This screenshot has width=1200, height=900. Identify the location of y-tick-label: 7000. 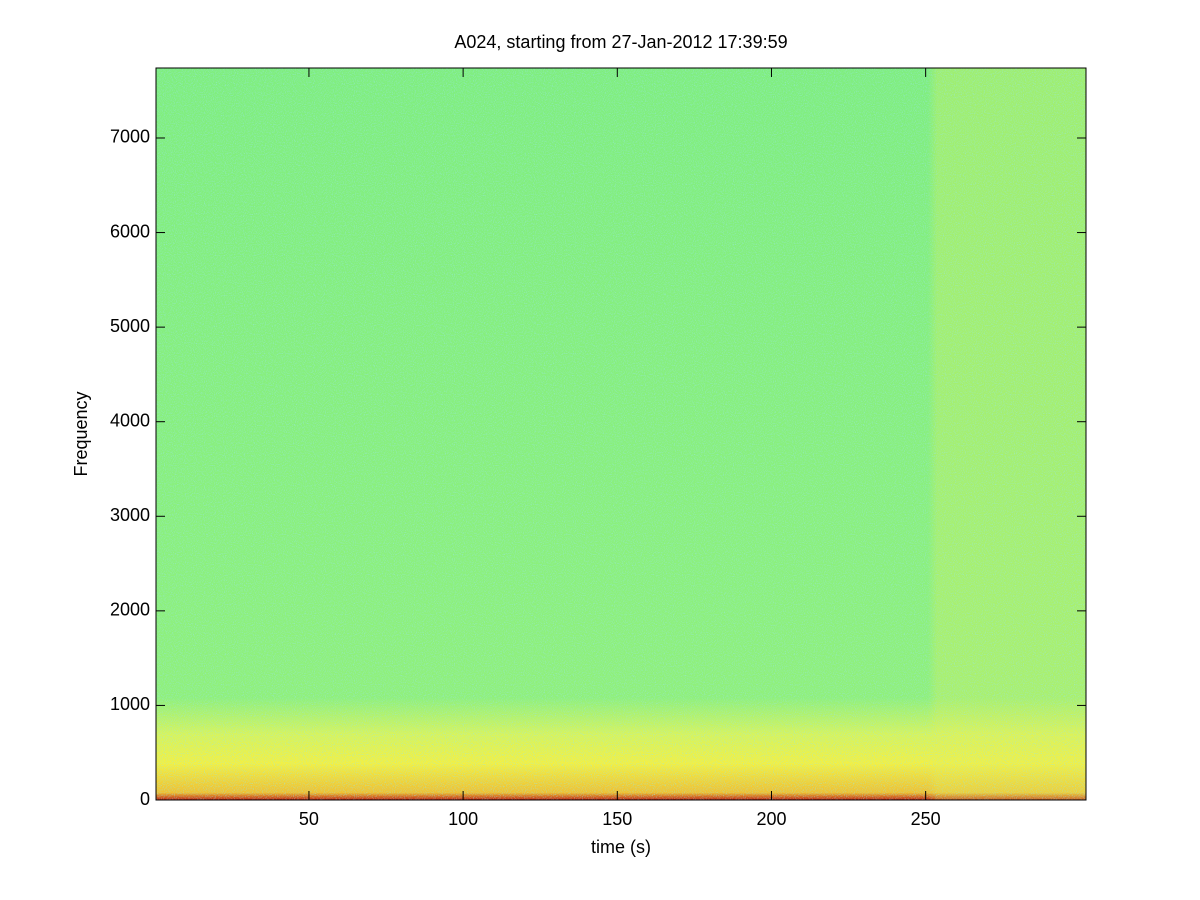
(130, 137).